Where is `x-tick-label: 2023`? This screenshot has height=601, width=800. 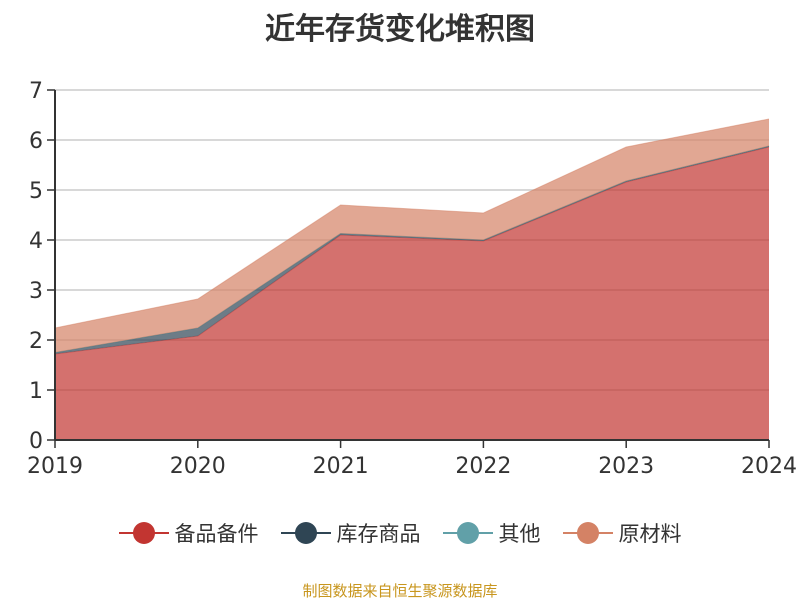 x-tick-label: 2023 is located at coordinates (626, 466).